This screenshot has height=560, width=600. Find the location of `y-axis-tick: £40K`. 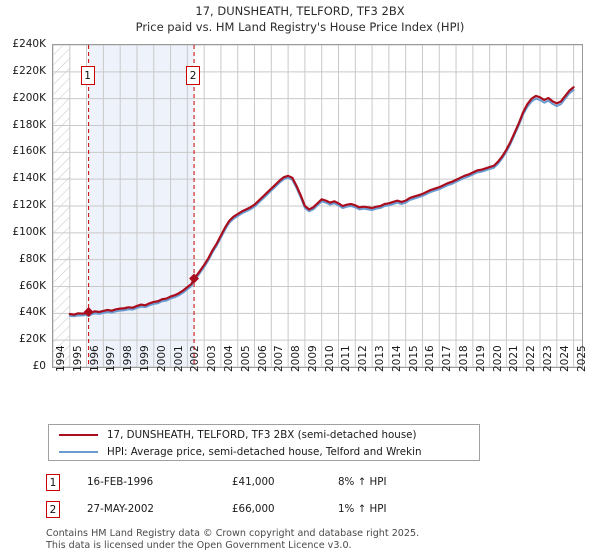

y-axis-tick: £40K is located at coordinates (32, 312).